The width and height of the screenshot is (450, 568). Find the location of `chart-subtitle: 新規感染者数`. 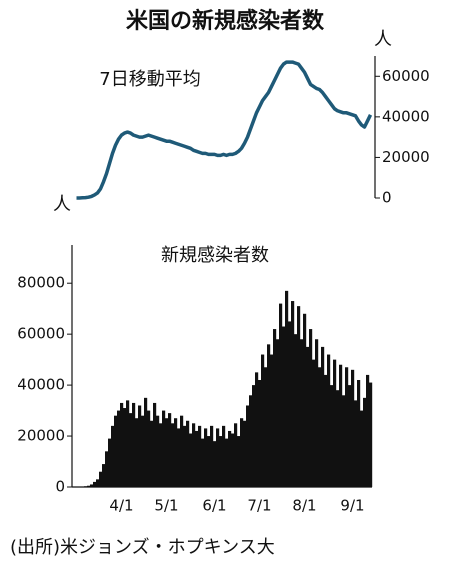

chart-subtitle: 新規感染者数 is located at coordinates (215, 255).